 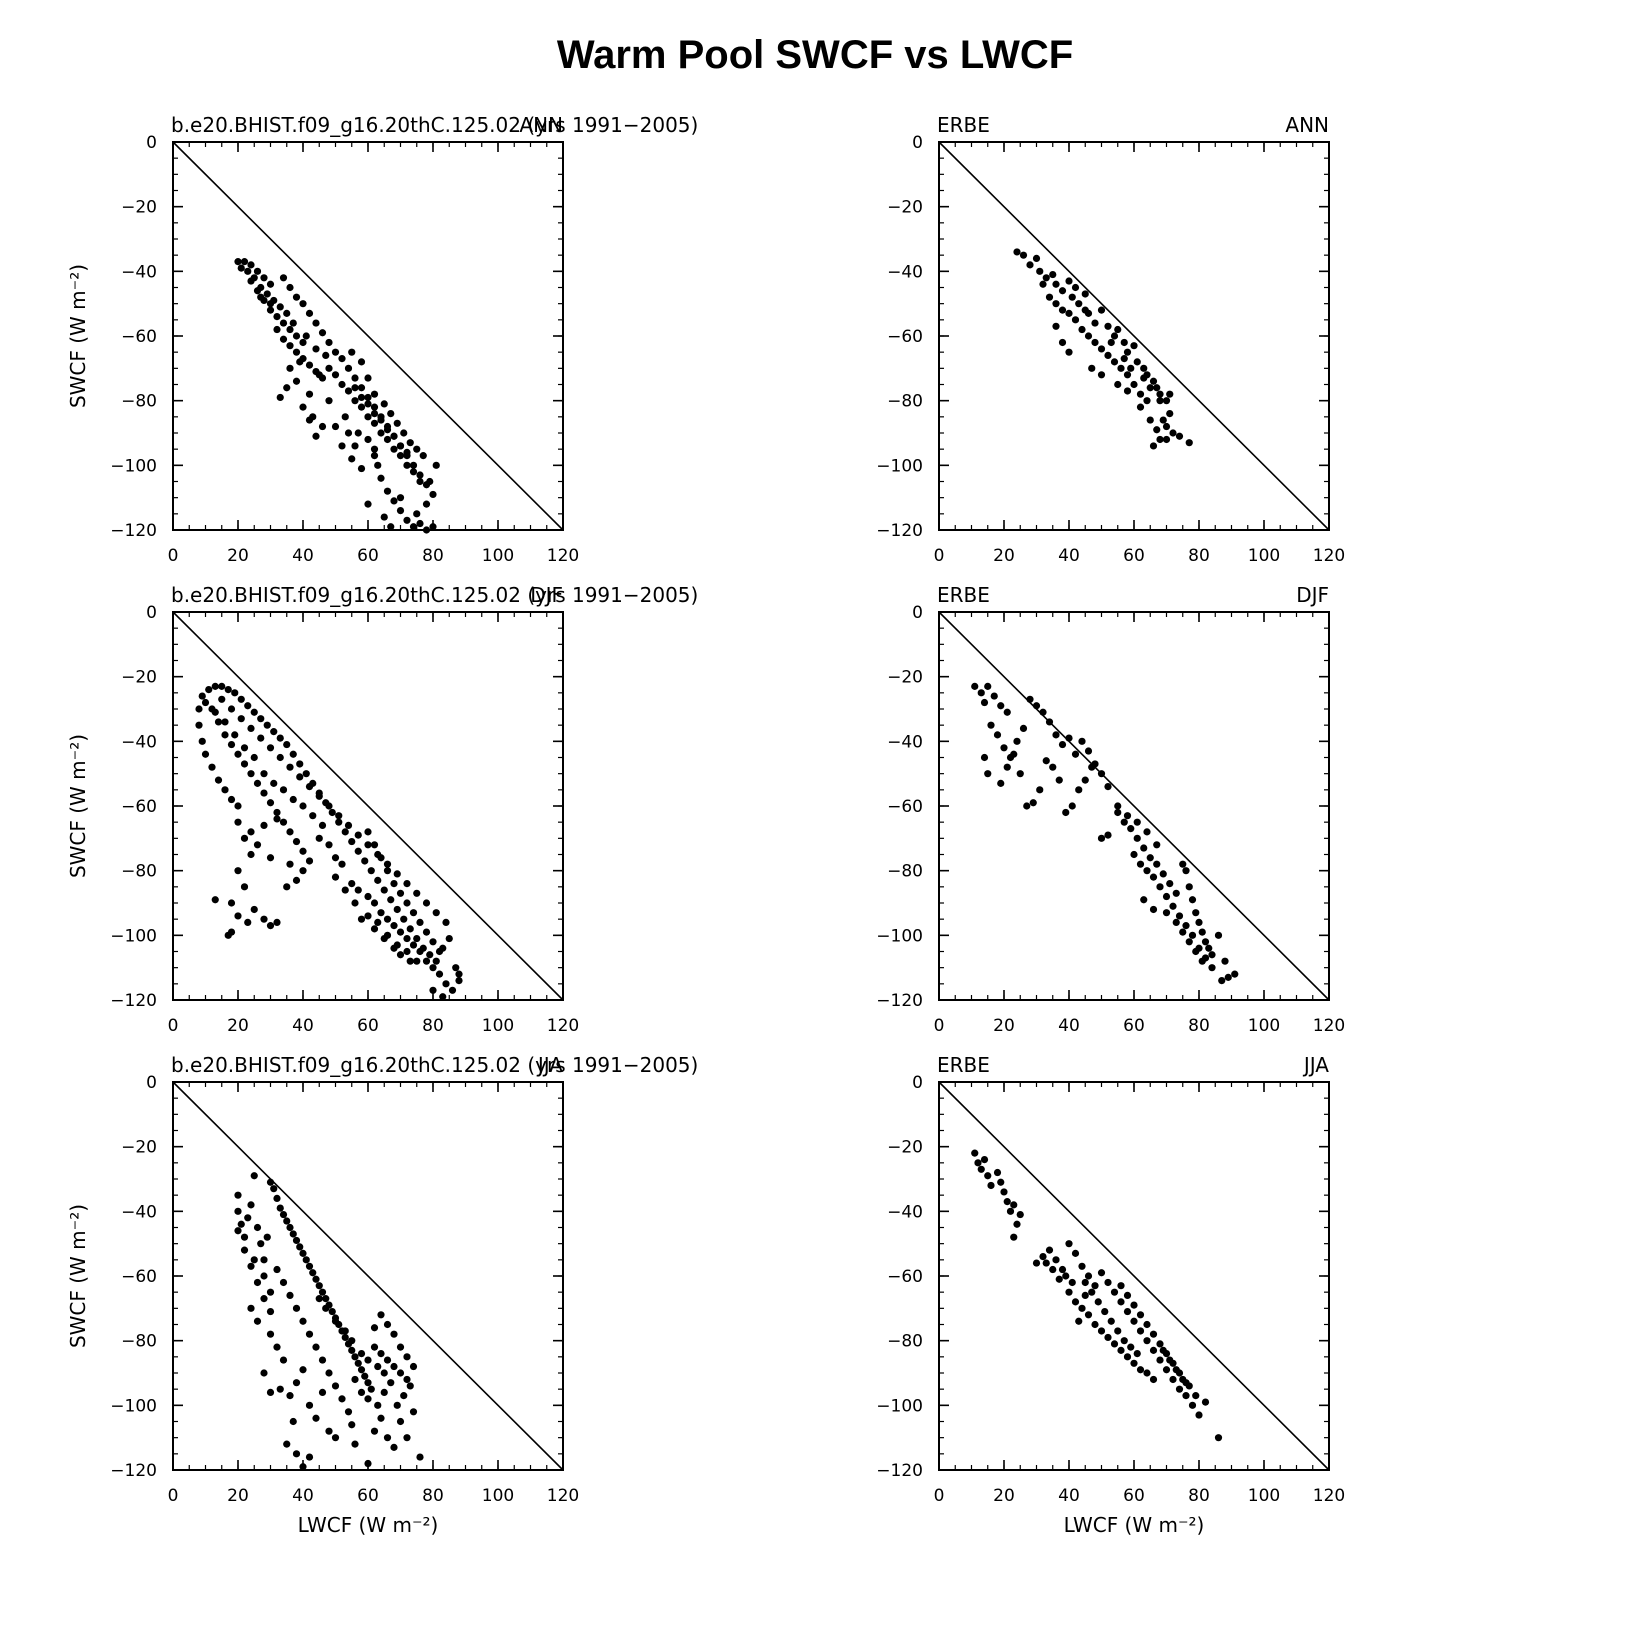 I want to click on y-tick-label: −120, so click(x=899, y=1001).